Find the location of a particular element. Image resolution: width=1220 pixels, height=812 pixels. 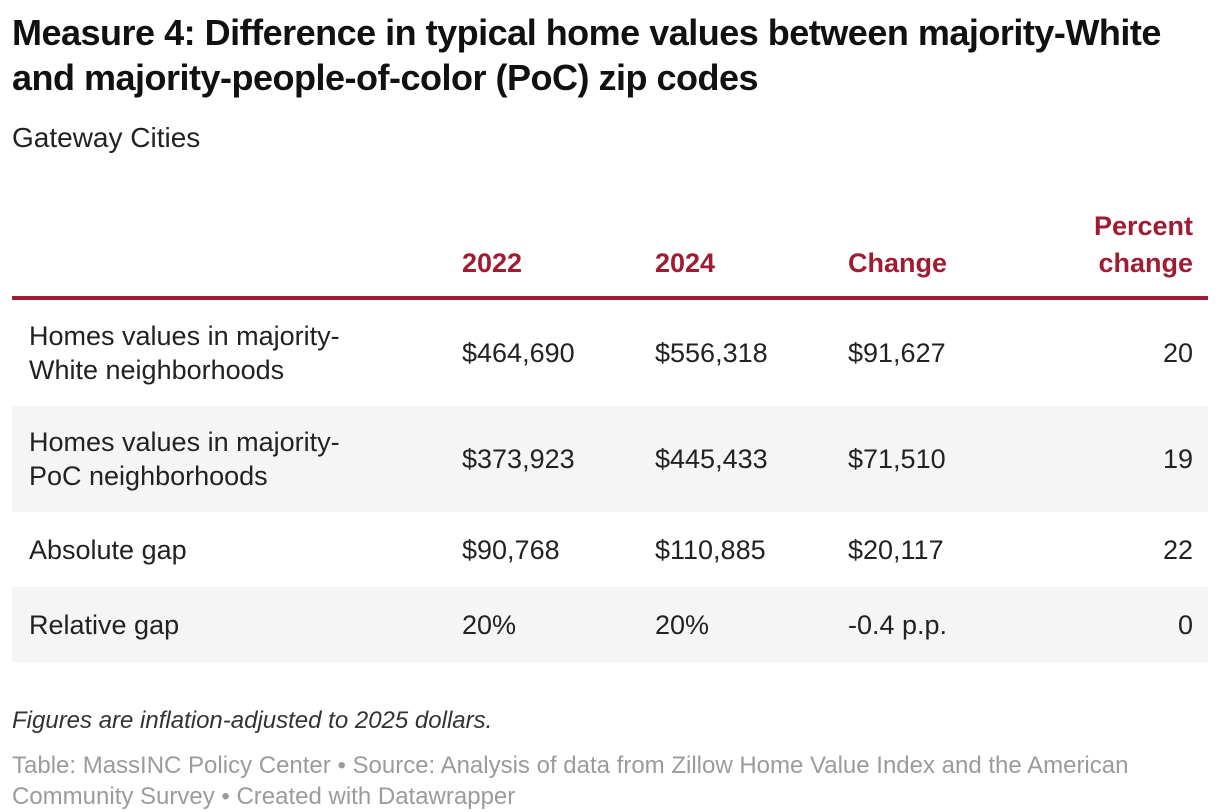

table-cell: $20,117 is located at coordinates (896, 549).